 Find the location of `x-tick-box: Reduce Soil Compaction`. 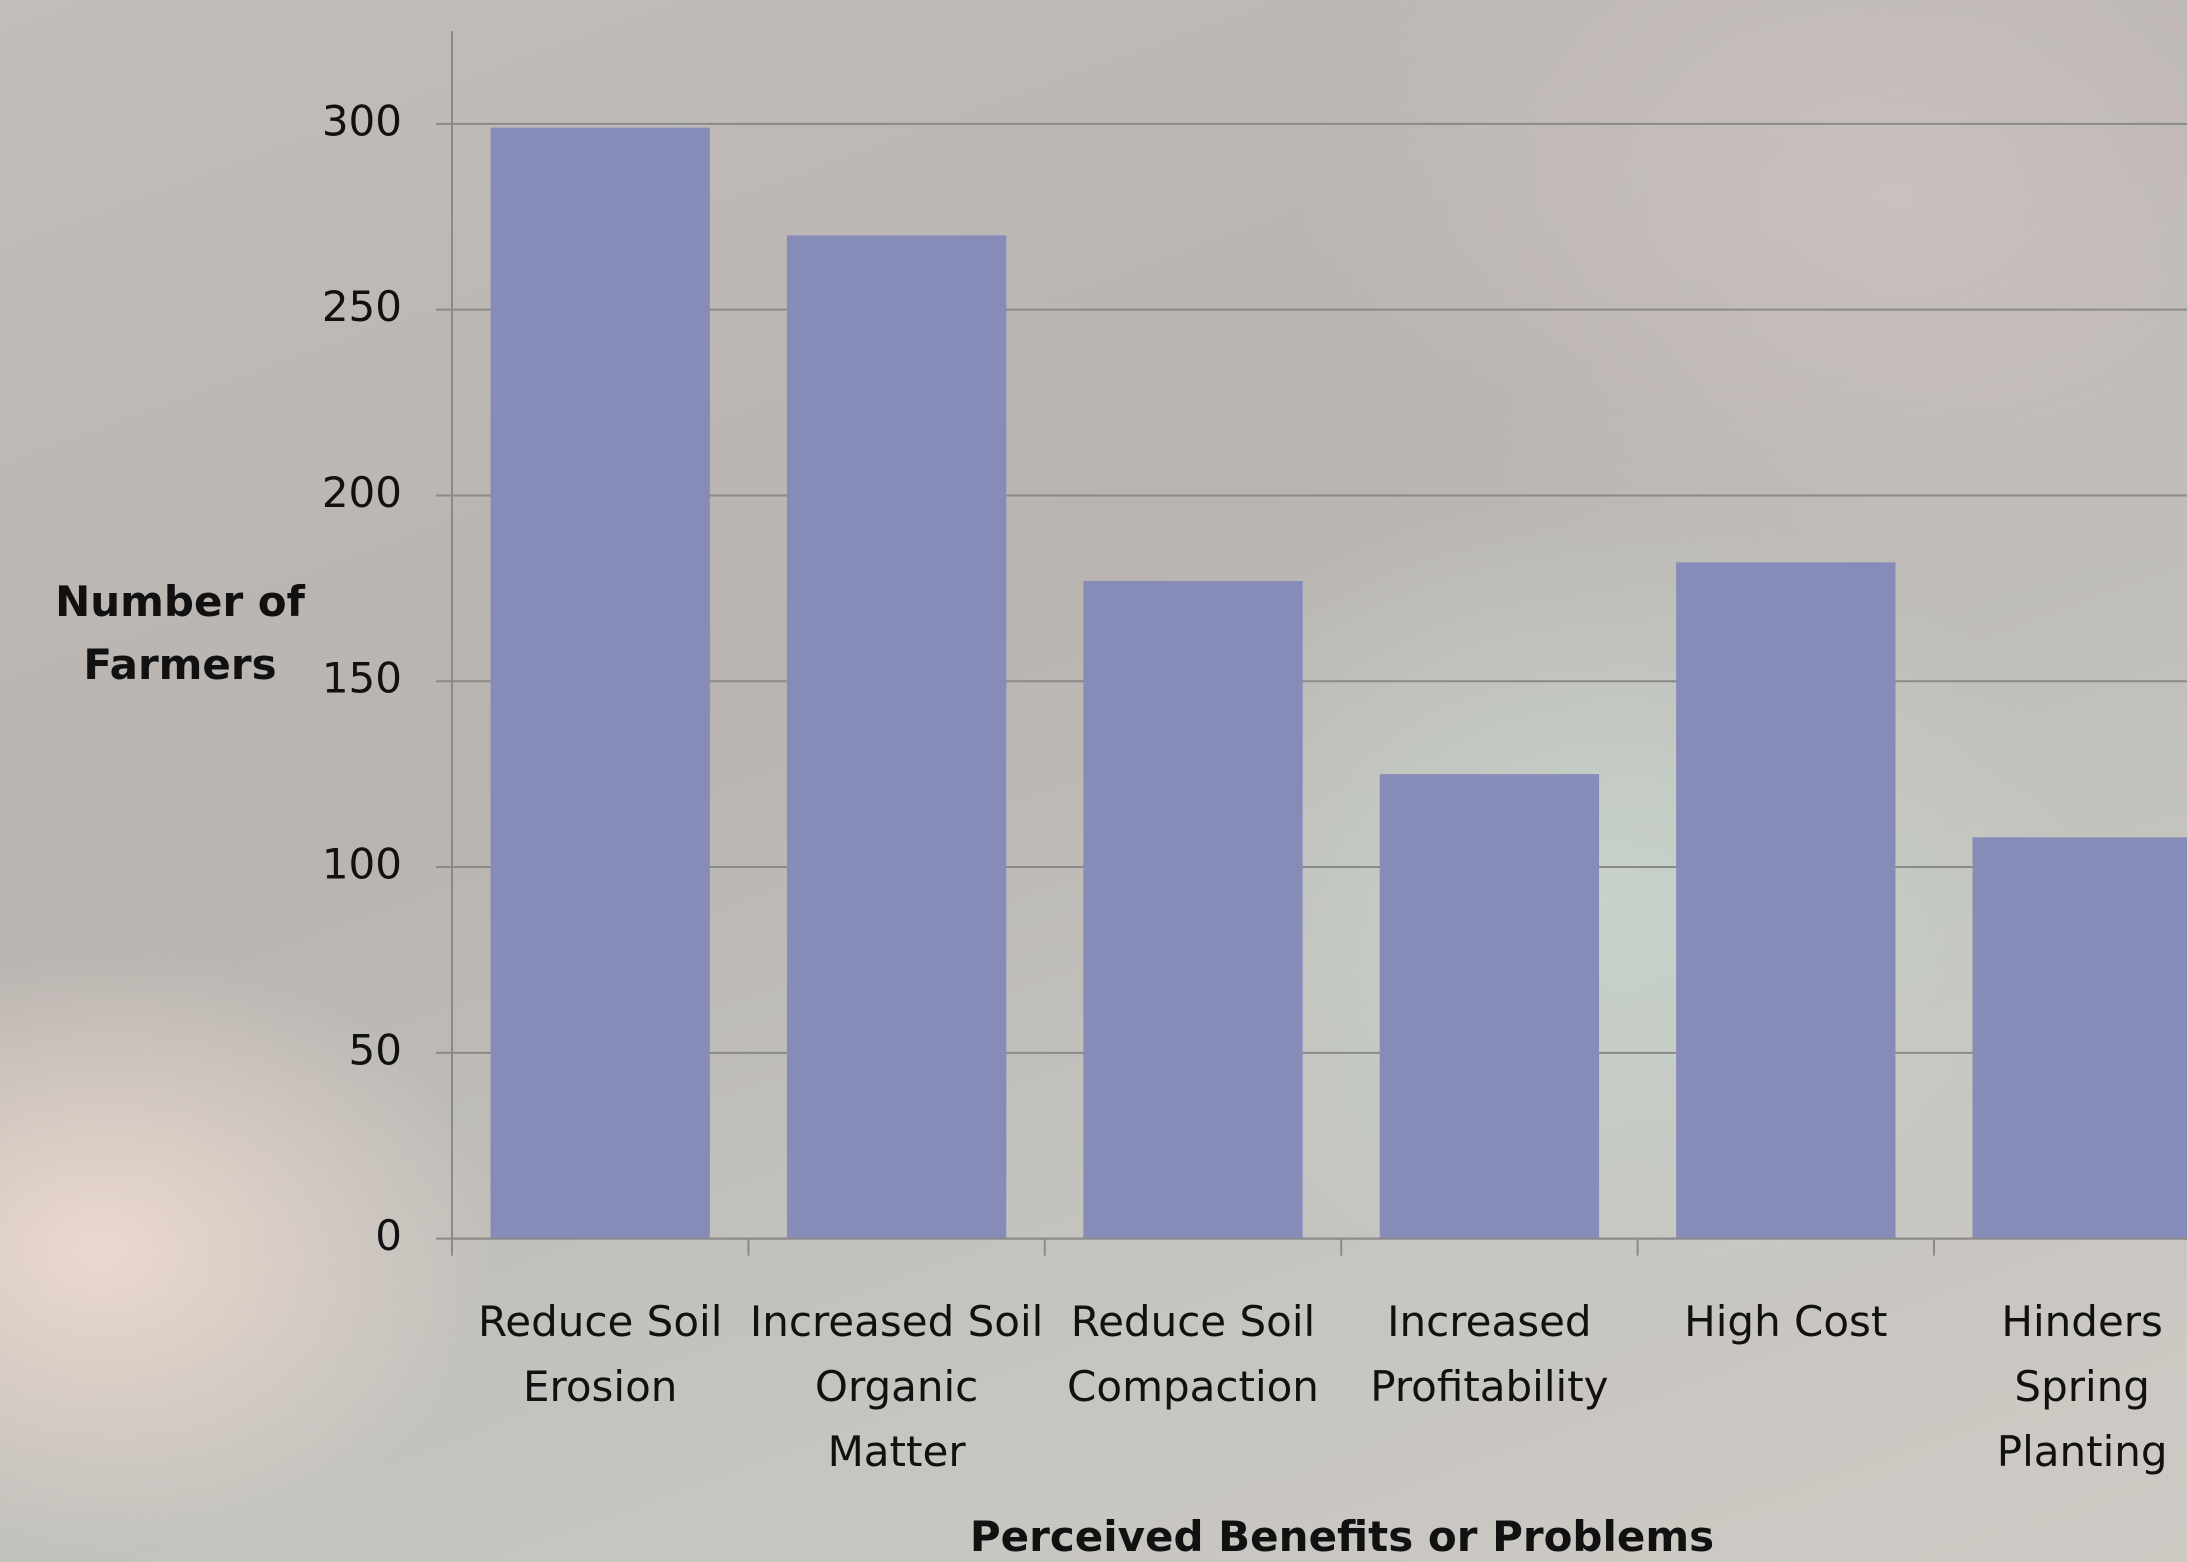

x-tick-box: Reduce Soil Compaction is located at coordinates (1193, 1353).